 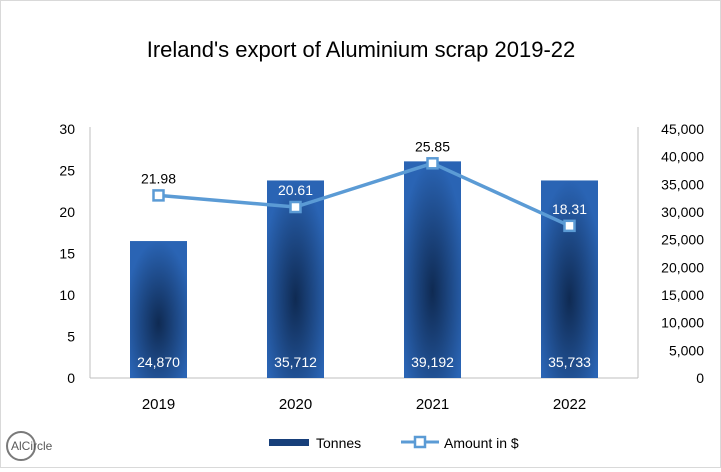 I want to click on legend-swatch-tonnes, so click(x=289, y=442).